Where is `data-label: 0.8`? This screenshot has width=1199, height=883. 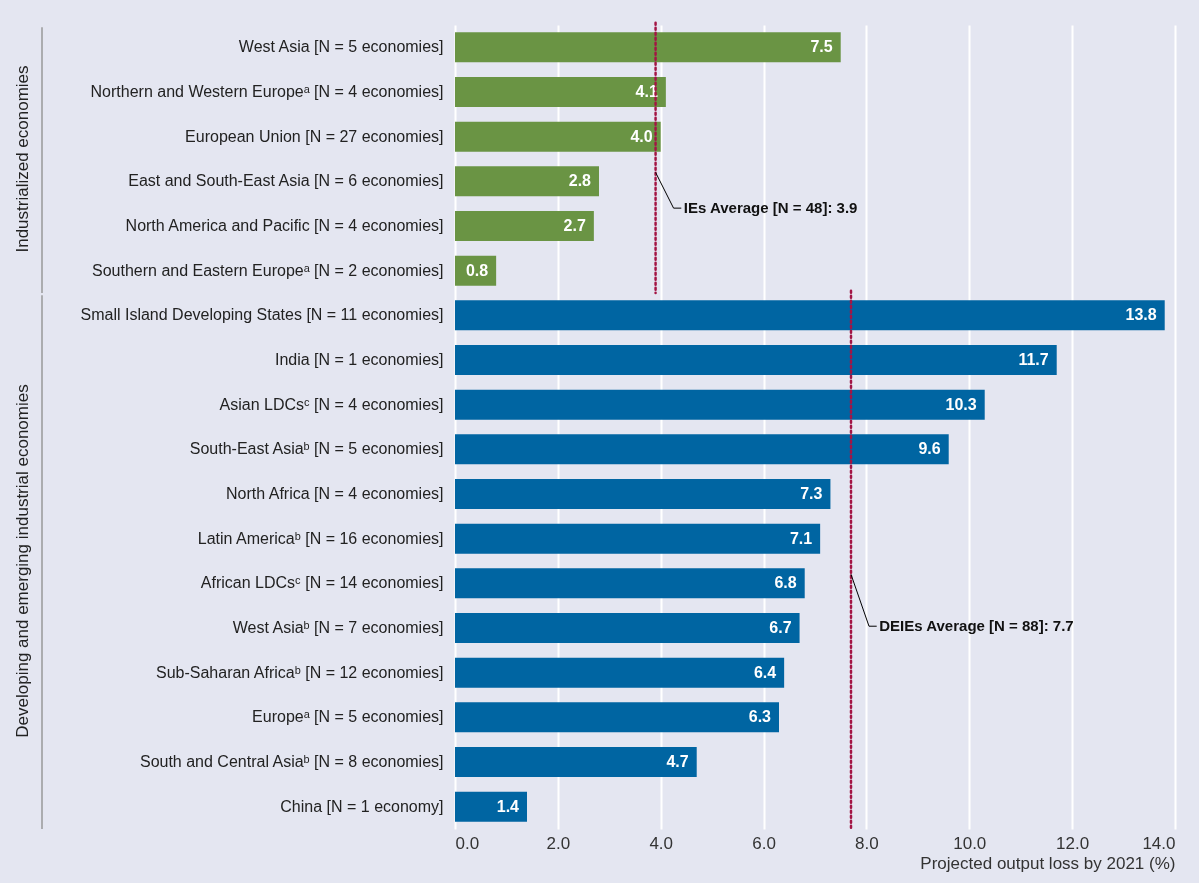 data-label: 0.8 is located at coordinates (477, 270).